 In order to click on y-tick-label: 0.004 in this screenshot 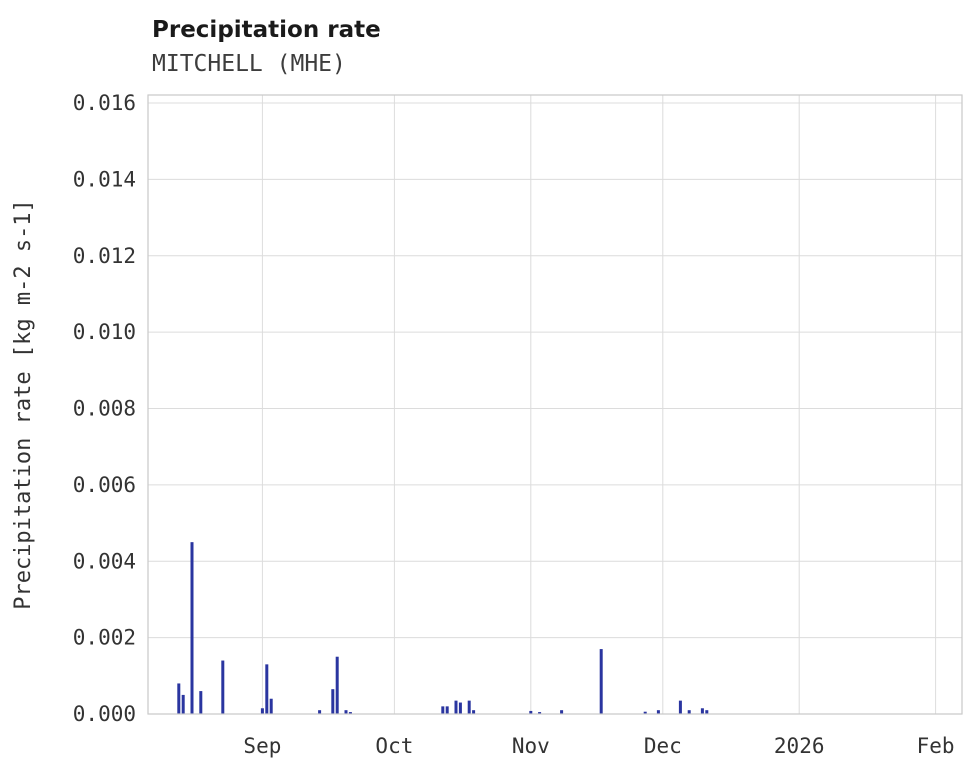, I will do `click(104, 561)`.